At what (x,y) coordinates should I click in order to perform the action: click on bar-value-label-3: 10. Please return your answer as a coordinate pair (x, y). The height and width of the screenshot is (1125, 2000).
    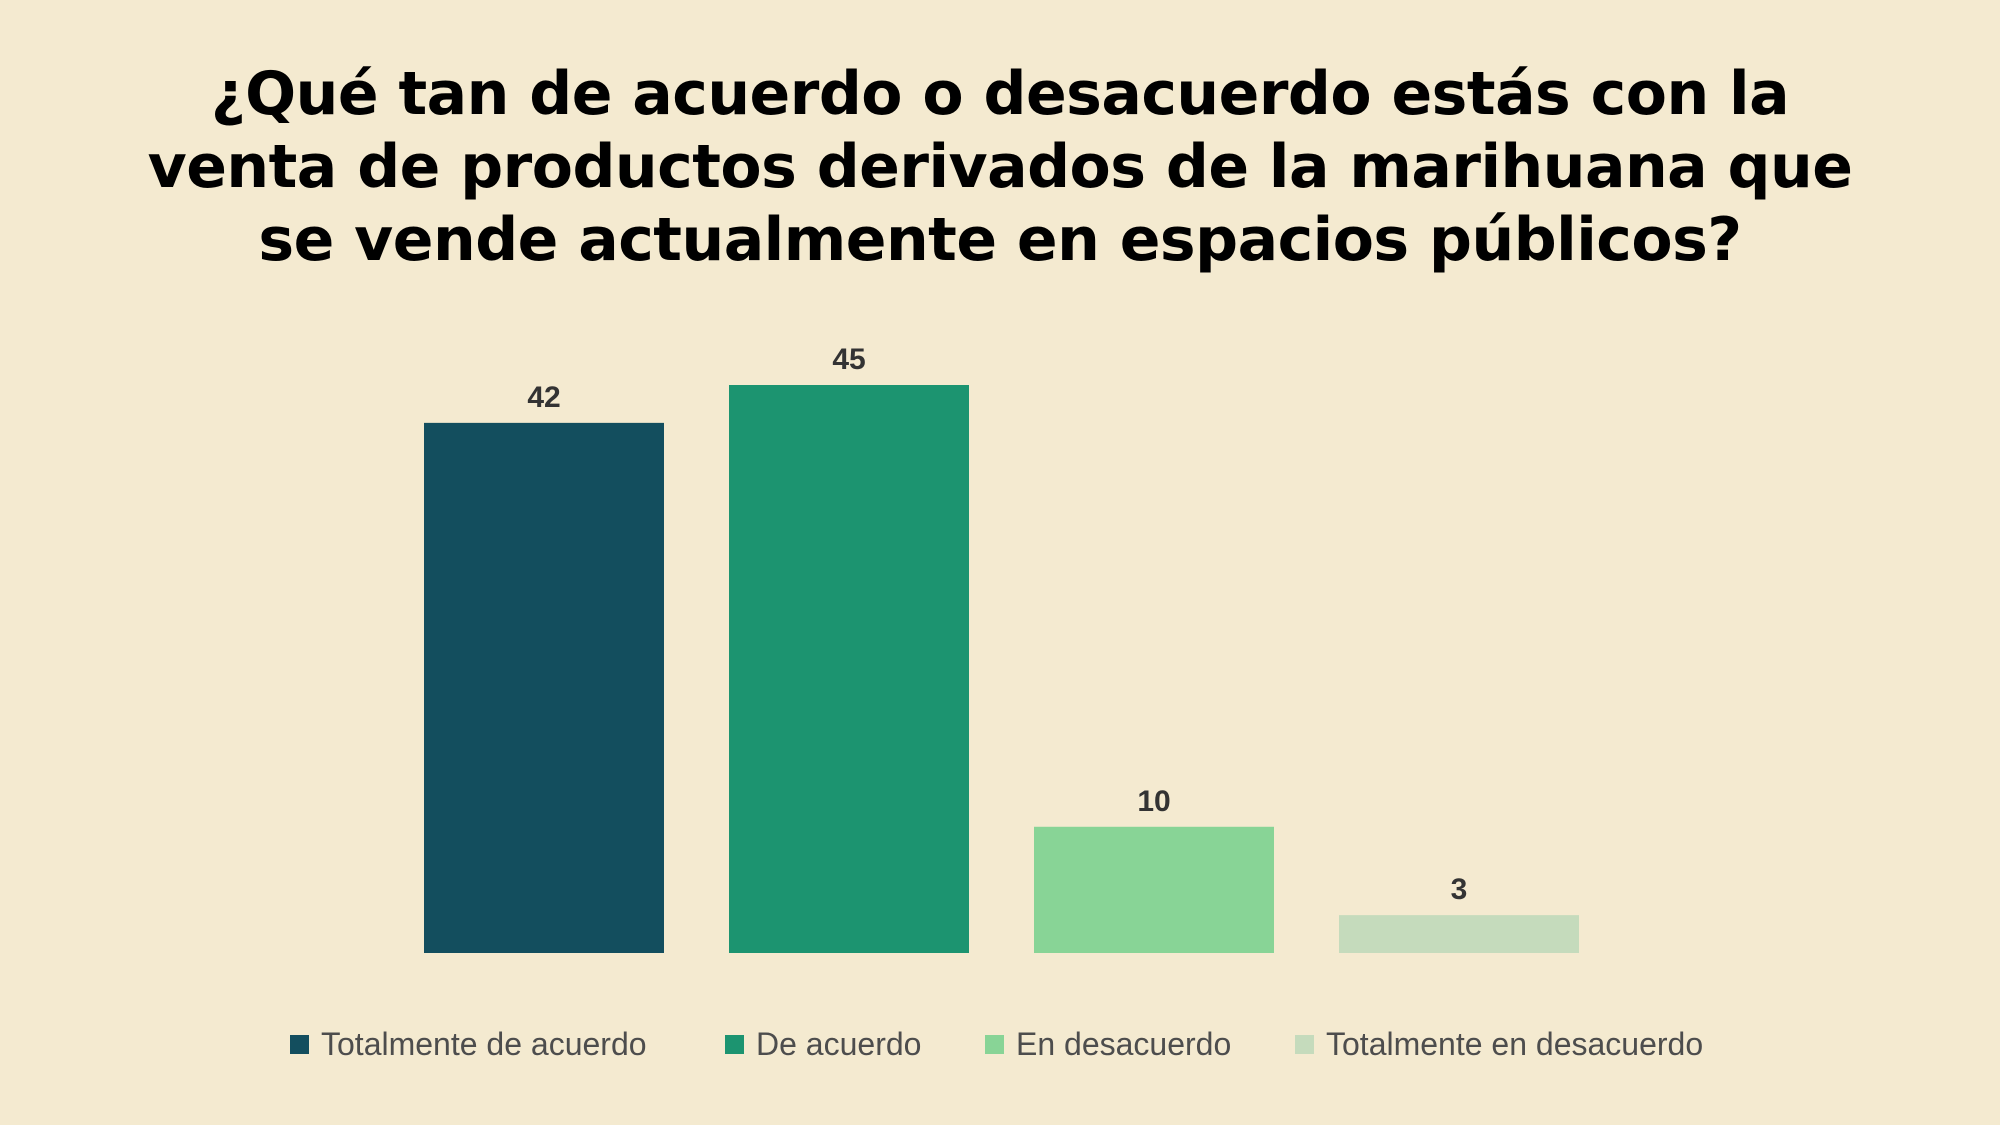
    Looking at the image, I should click on (1153, 801).